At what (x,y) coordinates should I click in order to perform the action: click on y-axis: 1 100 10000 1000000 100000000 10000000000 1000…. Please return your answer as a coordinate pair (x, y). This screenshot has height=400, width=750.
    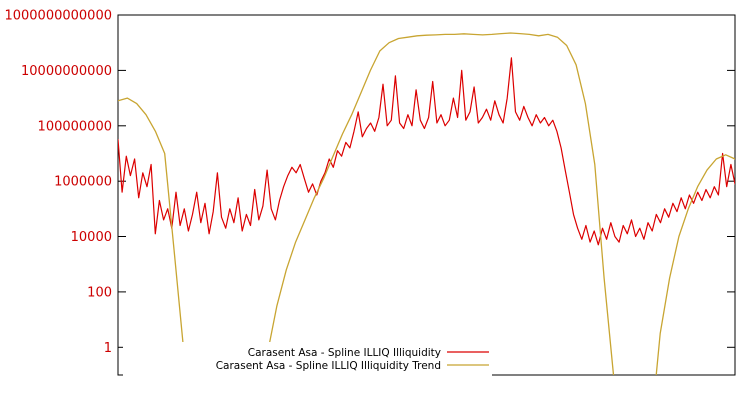
    Looking at the image, I should click on (58, 182).